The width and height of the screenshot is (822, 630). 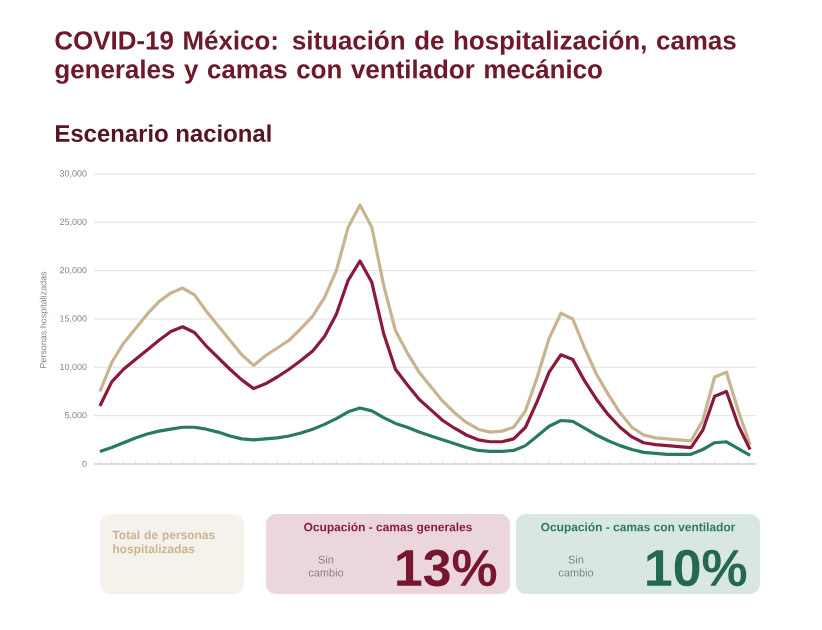 I want to click on text: 10%, so click(x=697, y=568).